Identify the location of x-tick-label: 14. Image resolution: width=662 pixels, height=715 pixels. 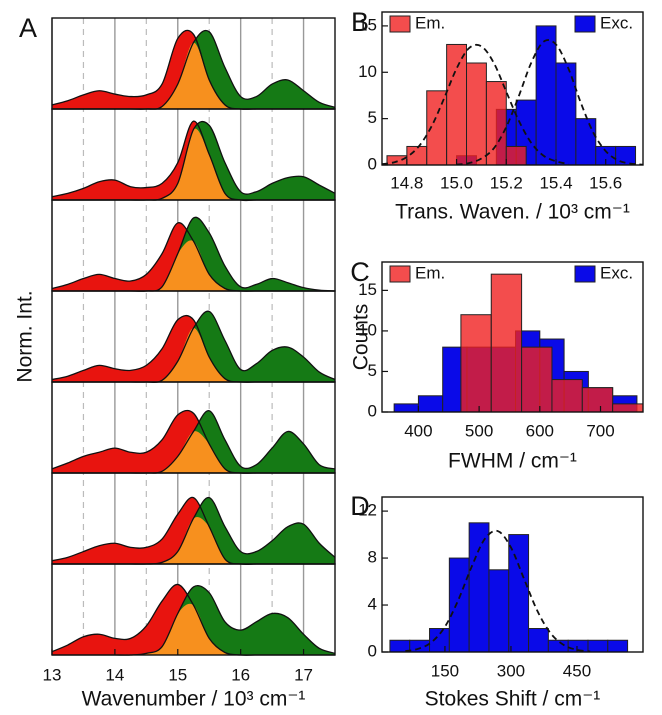
(114, 674).